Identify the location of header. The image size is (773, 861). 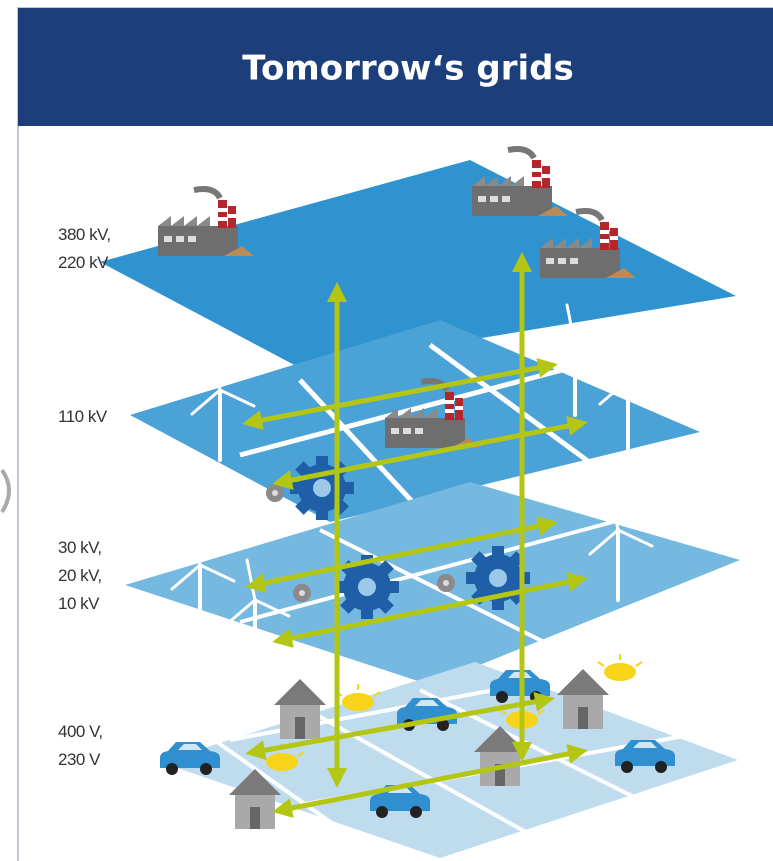
(395, 67).